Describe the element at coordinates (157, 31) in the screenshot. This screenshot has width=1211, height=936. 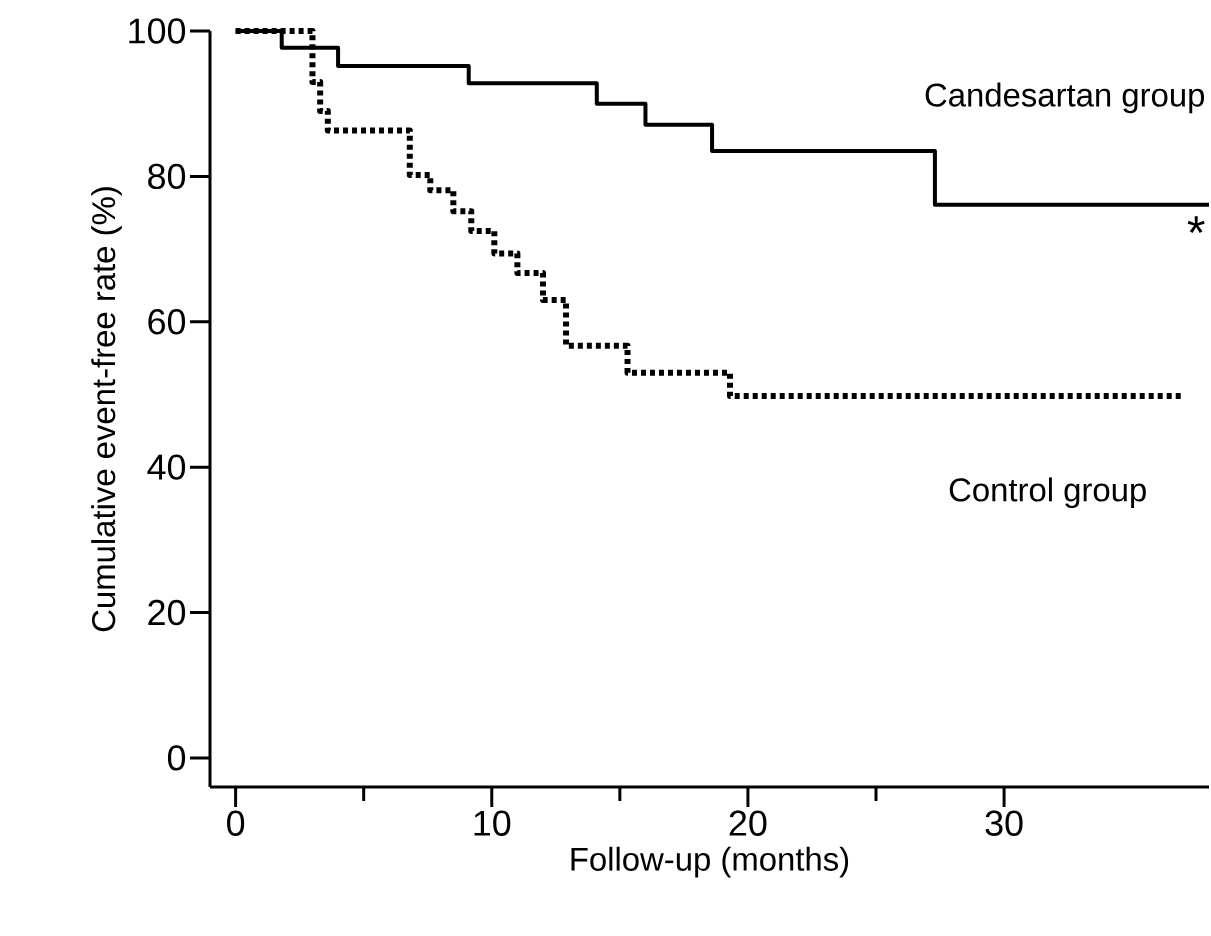
I see `y-tick-label: 100` at that location.